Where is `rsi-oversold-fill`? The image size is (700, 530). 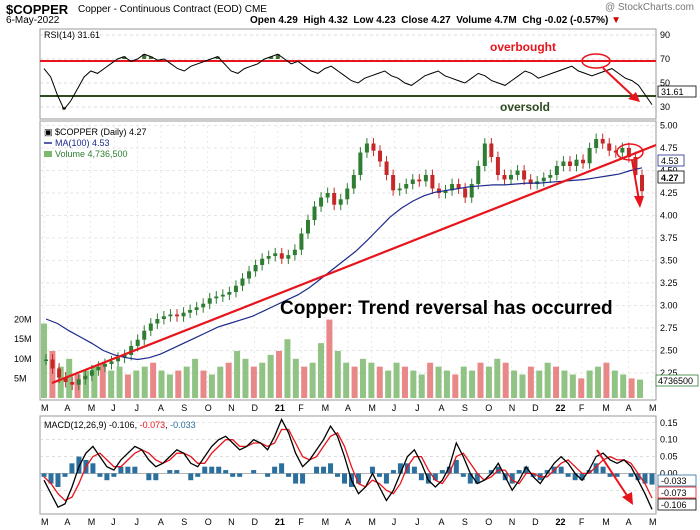 rsi-oversold-fill is located at coordinates (64, 108).